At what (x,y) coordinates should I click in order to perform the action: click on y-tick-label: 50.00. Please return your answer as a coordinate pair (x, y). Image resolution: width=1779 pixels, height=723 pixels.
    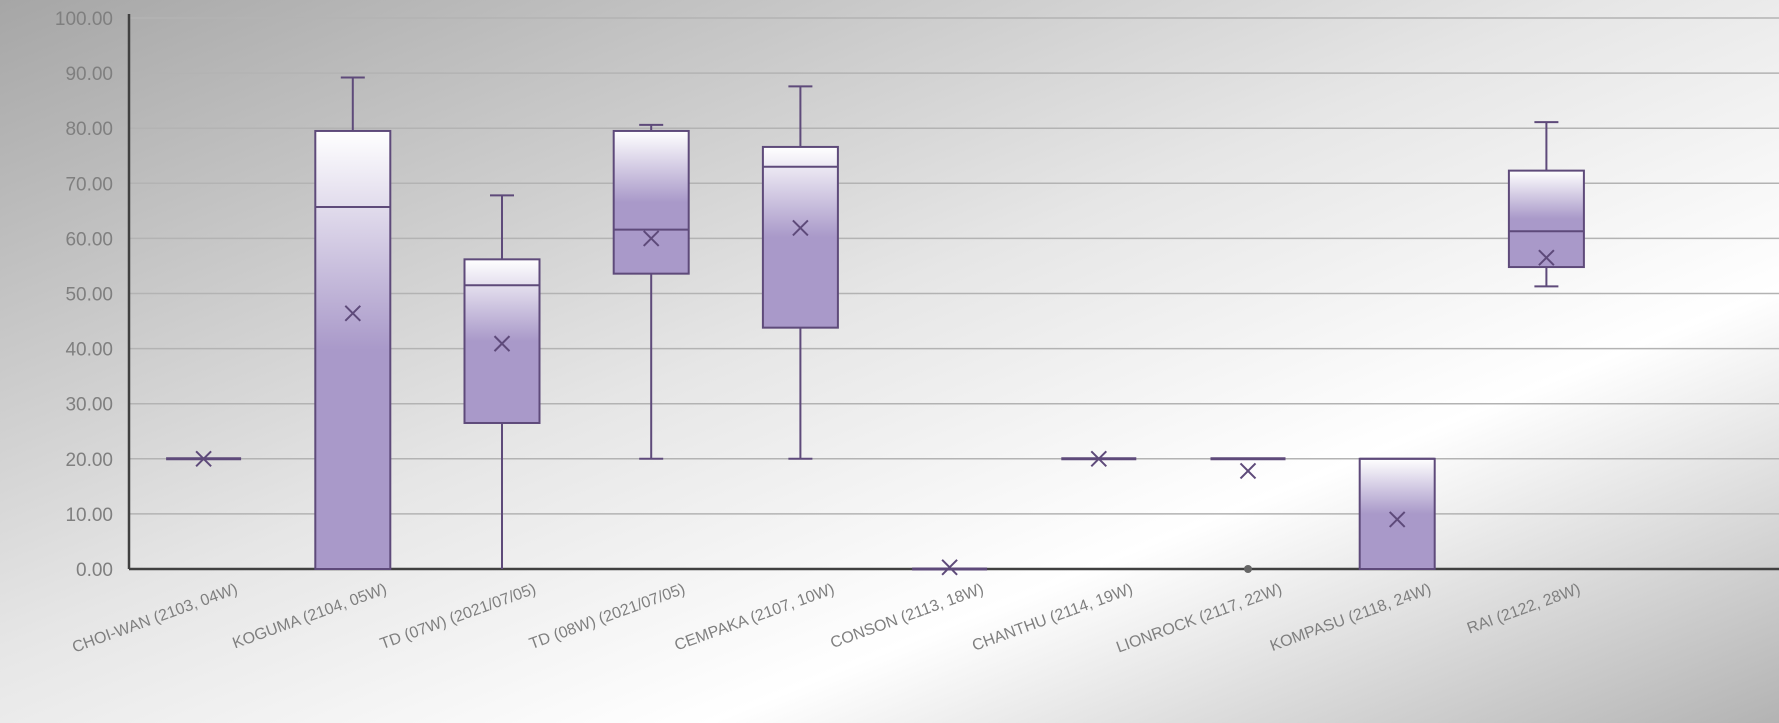
    Looking at the image, I should click on (89, 295).